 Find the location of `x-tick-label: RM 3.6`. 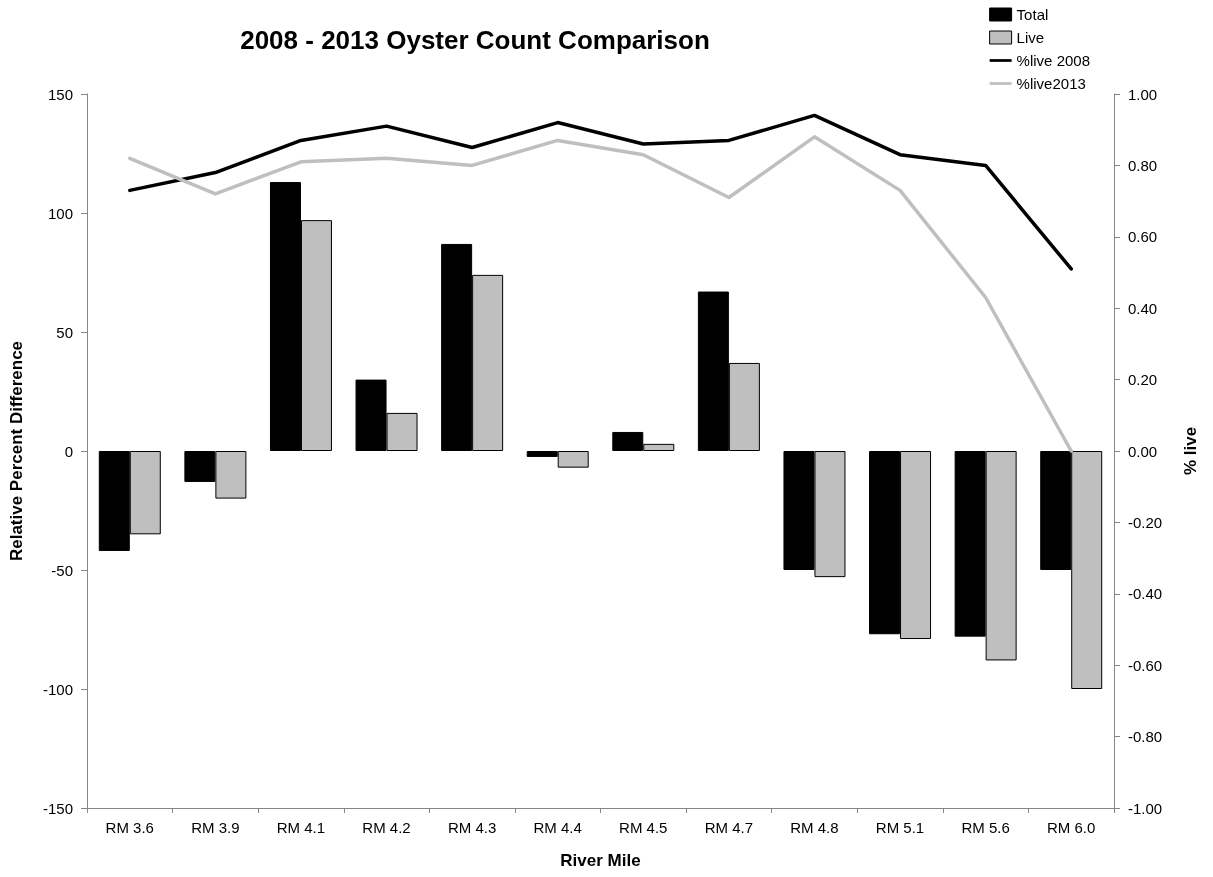

x-tick-label: RM 3.6 is located at coordinates (129, 827).